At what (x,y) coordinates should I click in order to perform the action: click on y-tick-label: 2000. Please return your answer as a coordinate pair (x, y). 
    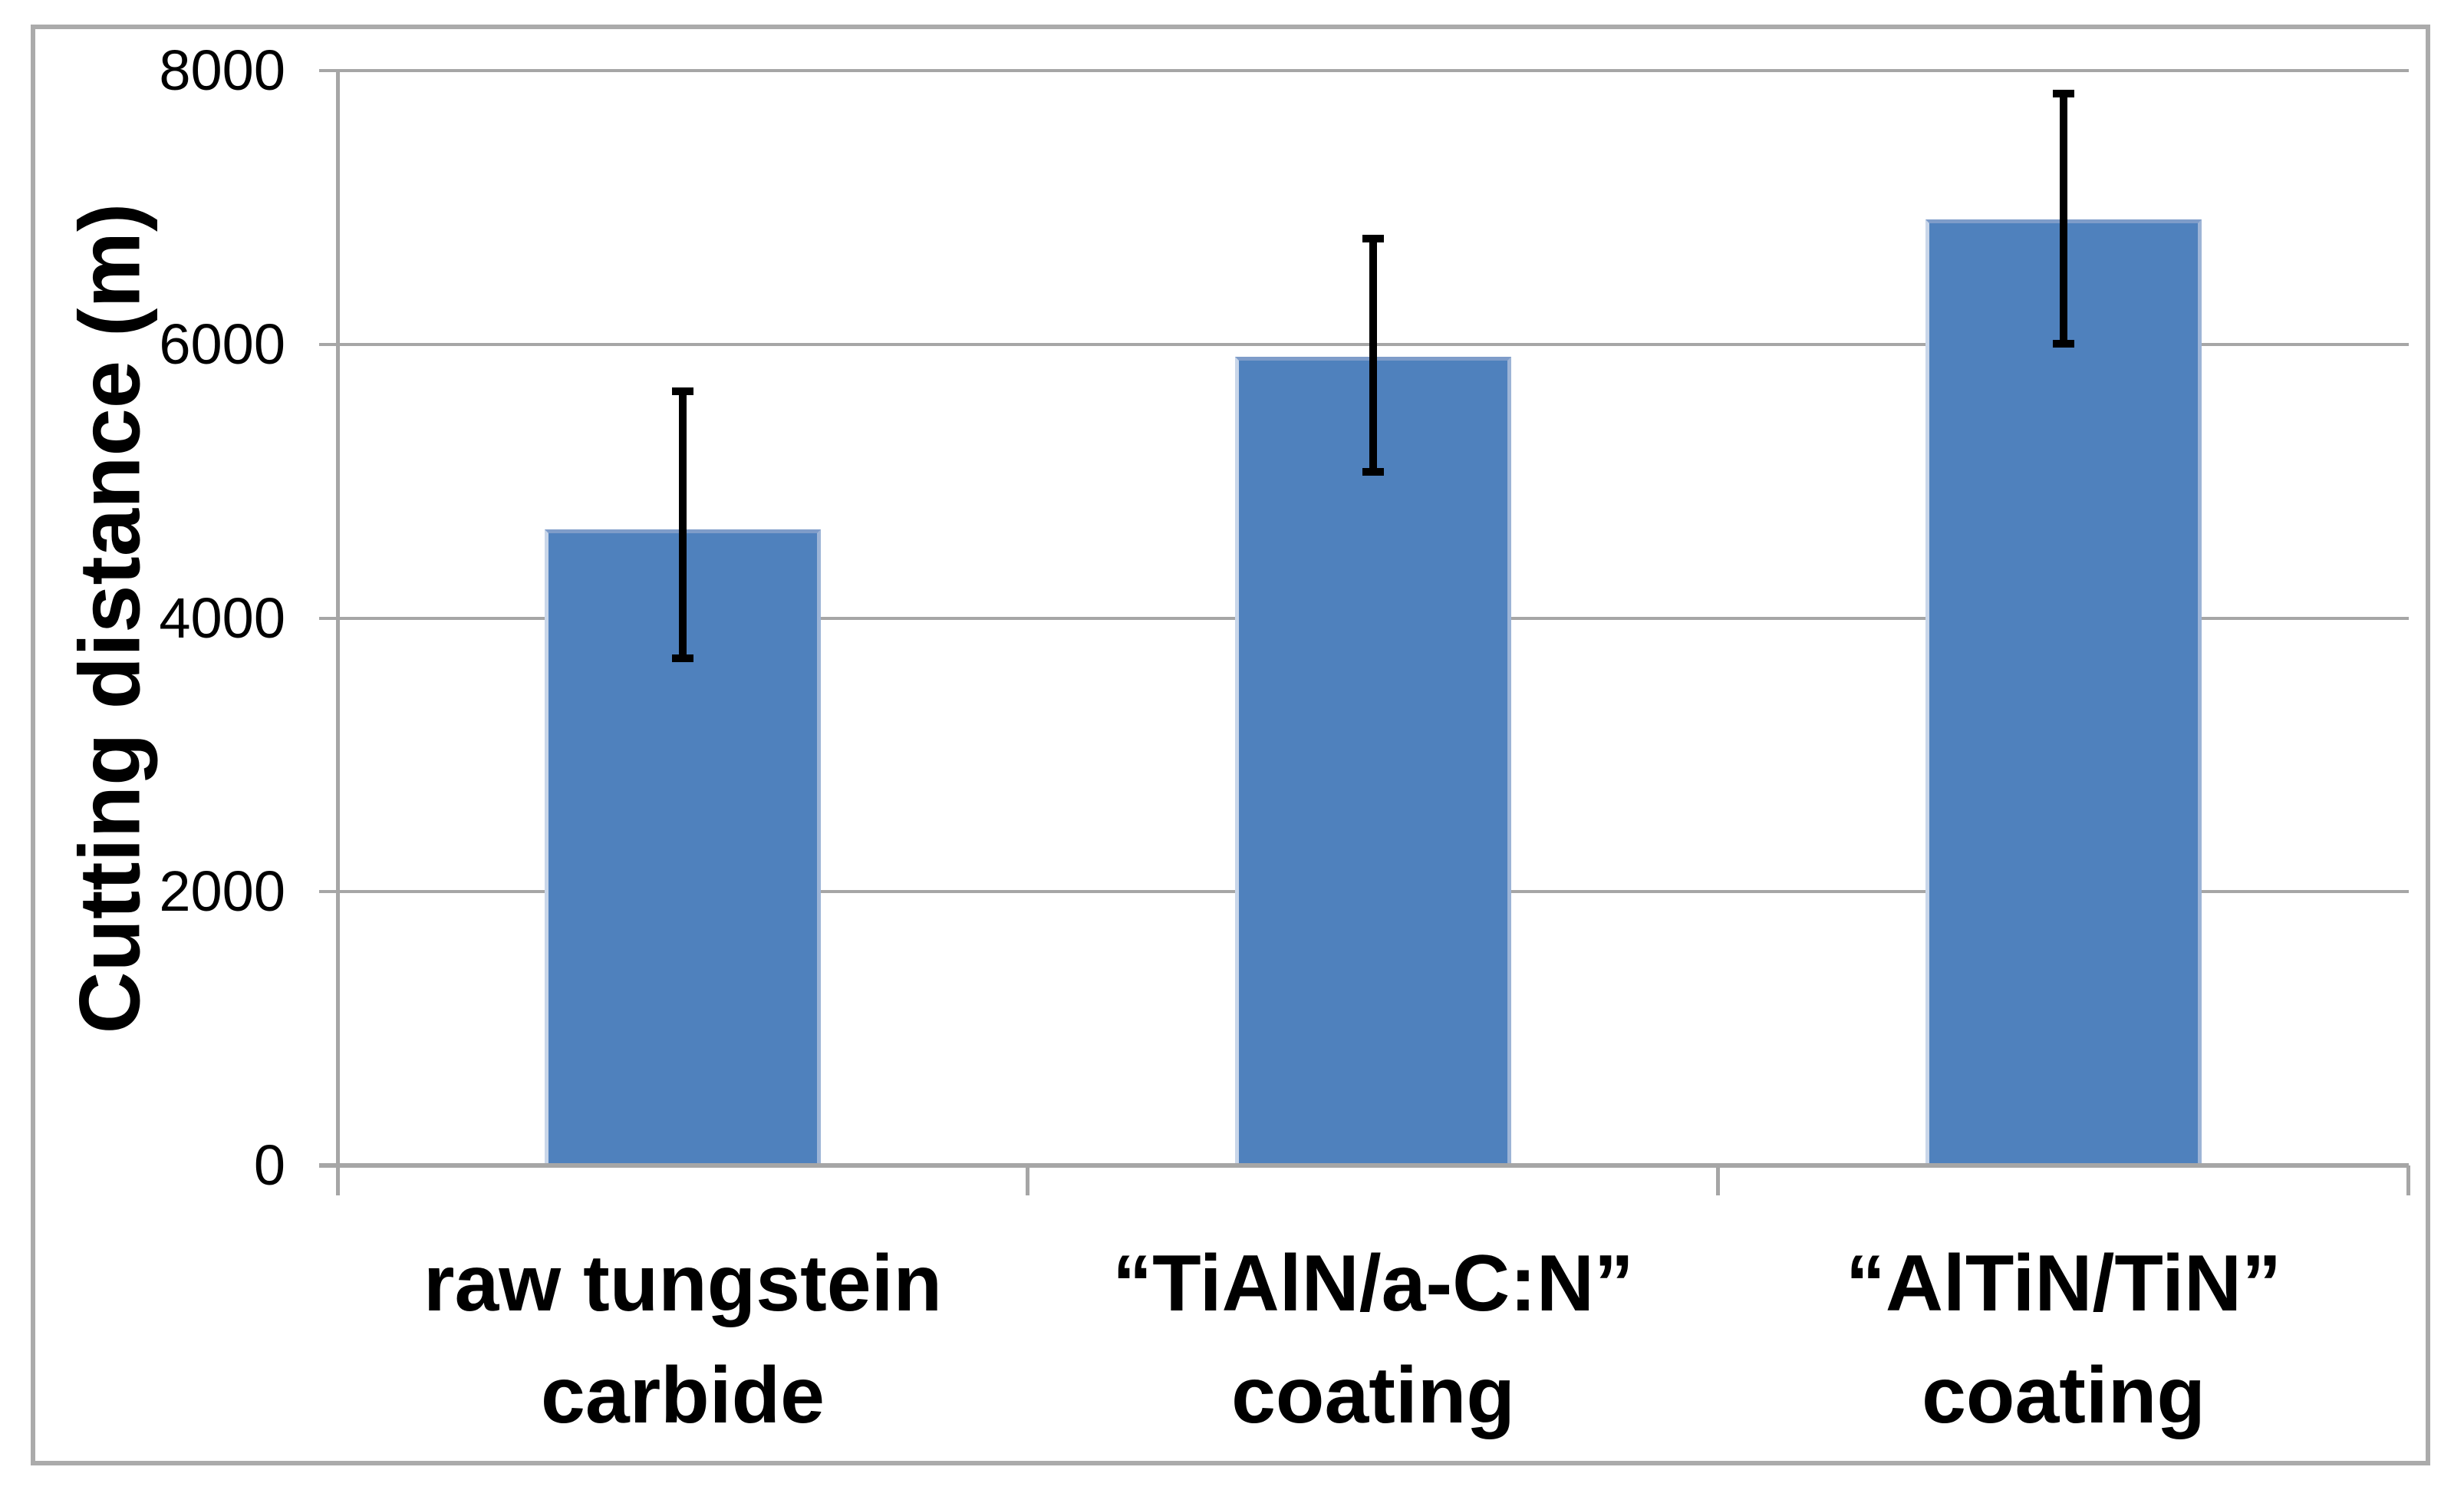
    Looking at the image, I should click on (222, 891).